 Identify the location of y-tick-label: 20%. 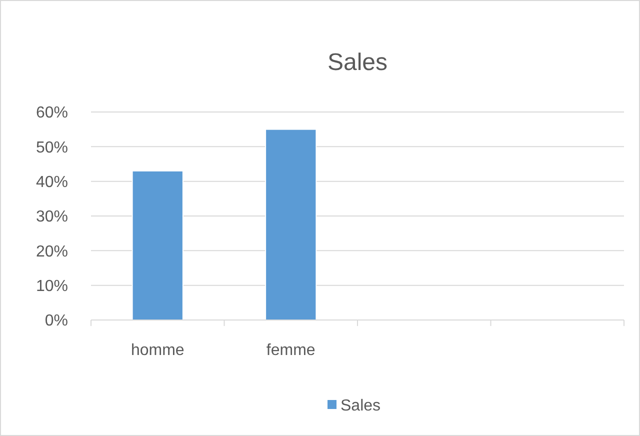
(52, 251).